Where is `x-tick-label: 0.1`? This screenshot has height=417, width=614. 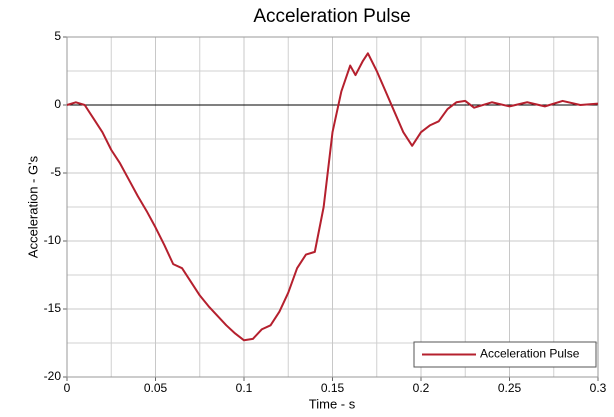
x-tick-label: 0.1 is located at coordinates (244, 388).